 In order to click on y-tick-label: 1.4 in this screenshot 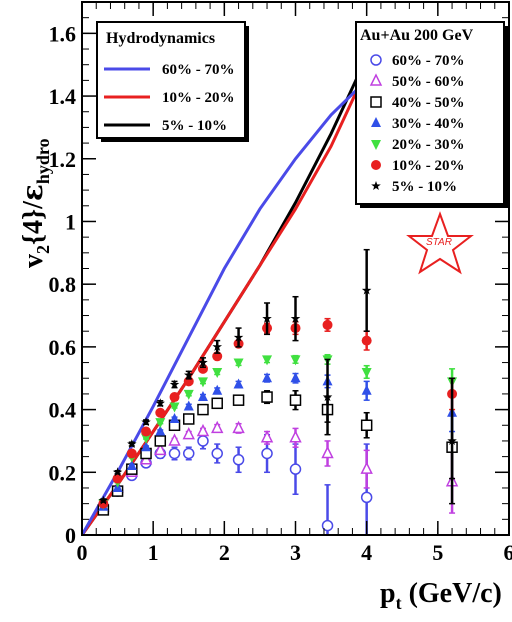, I will do `click(63, 96)`.